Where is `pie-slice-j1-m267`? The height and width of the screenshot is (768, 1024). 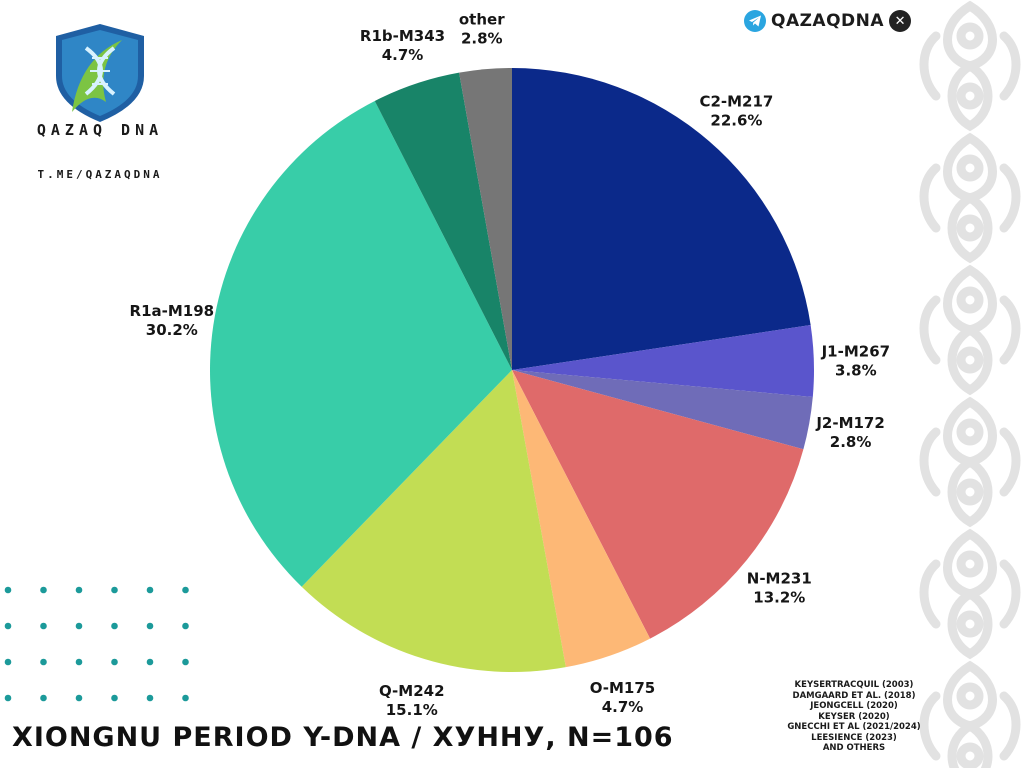 pie-slice-j1-m267 is located at coordinates (663, 361).